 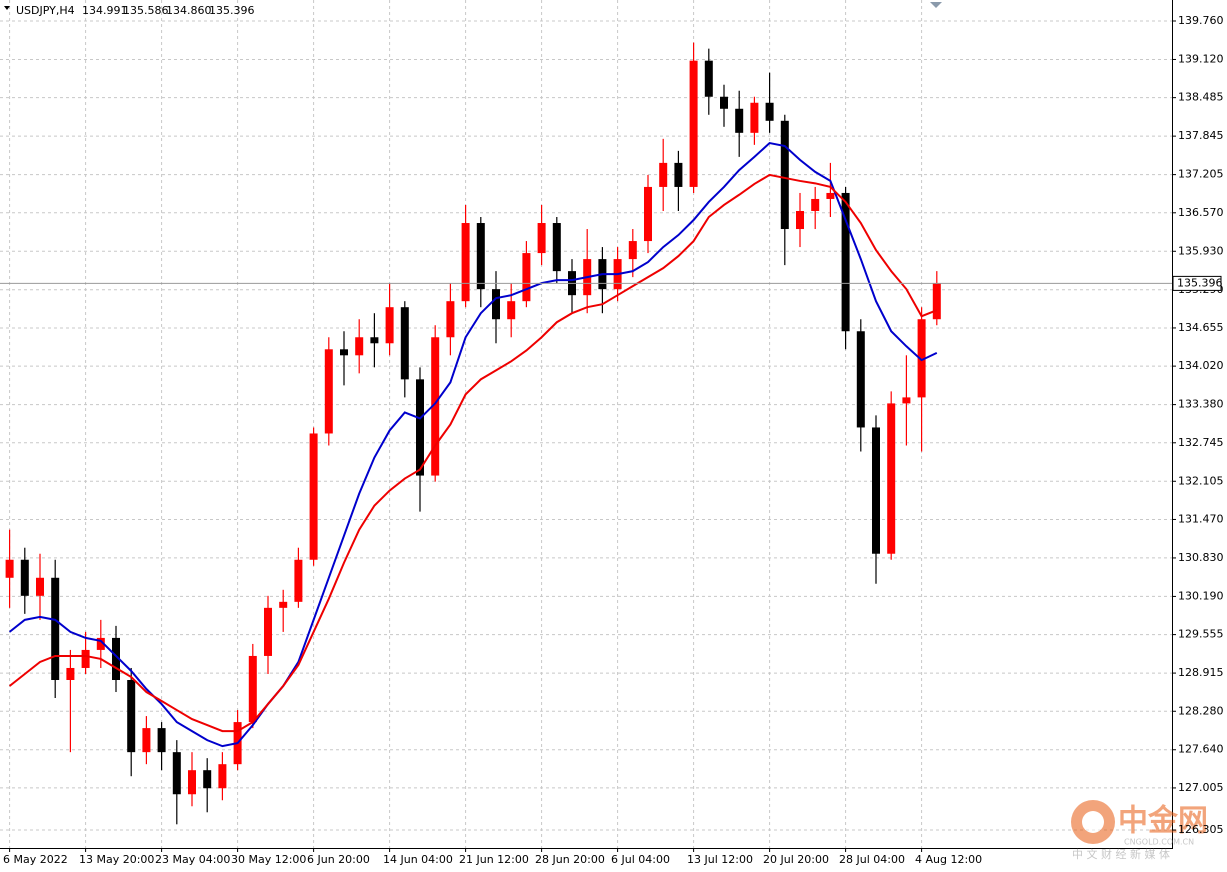 I want to click on ohlc-close: 135.396, so click(x=232, y=10).